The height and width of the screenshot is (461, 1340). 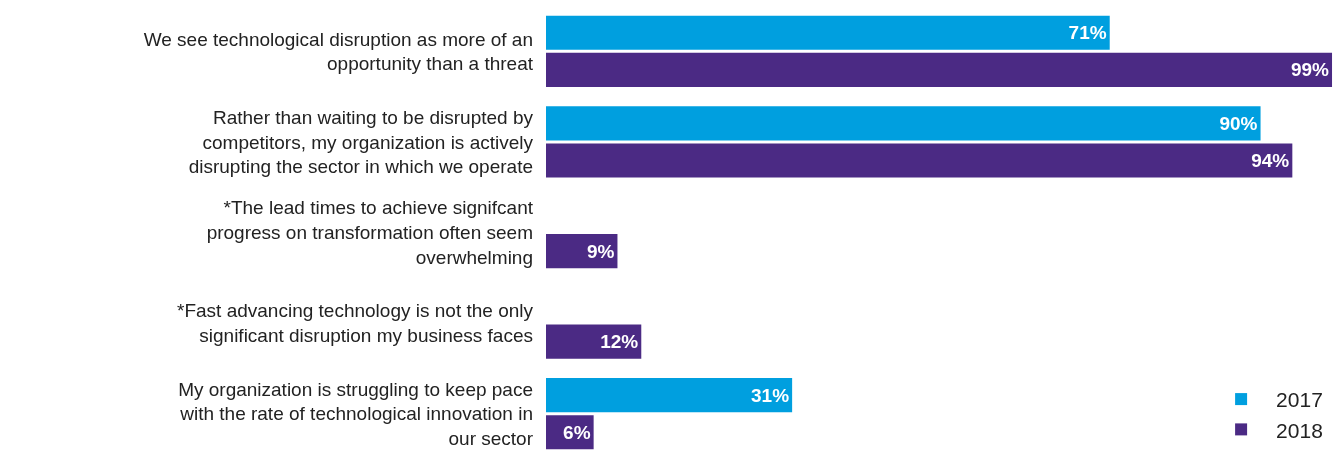 I want to click on data-label: 90%, so click(x=1238, y=123).